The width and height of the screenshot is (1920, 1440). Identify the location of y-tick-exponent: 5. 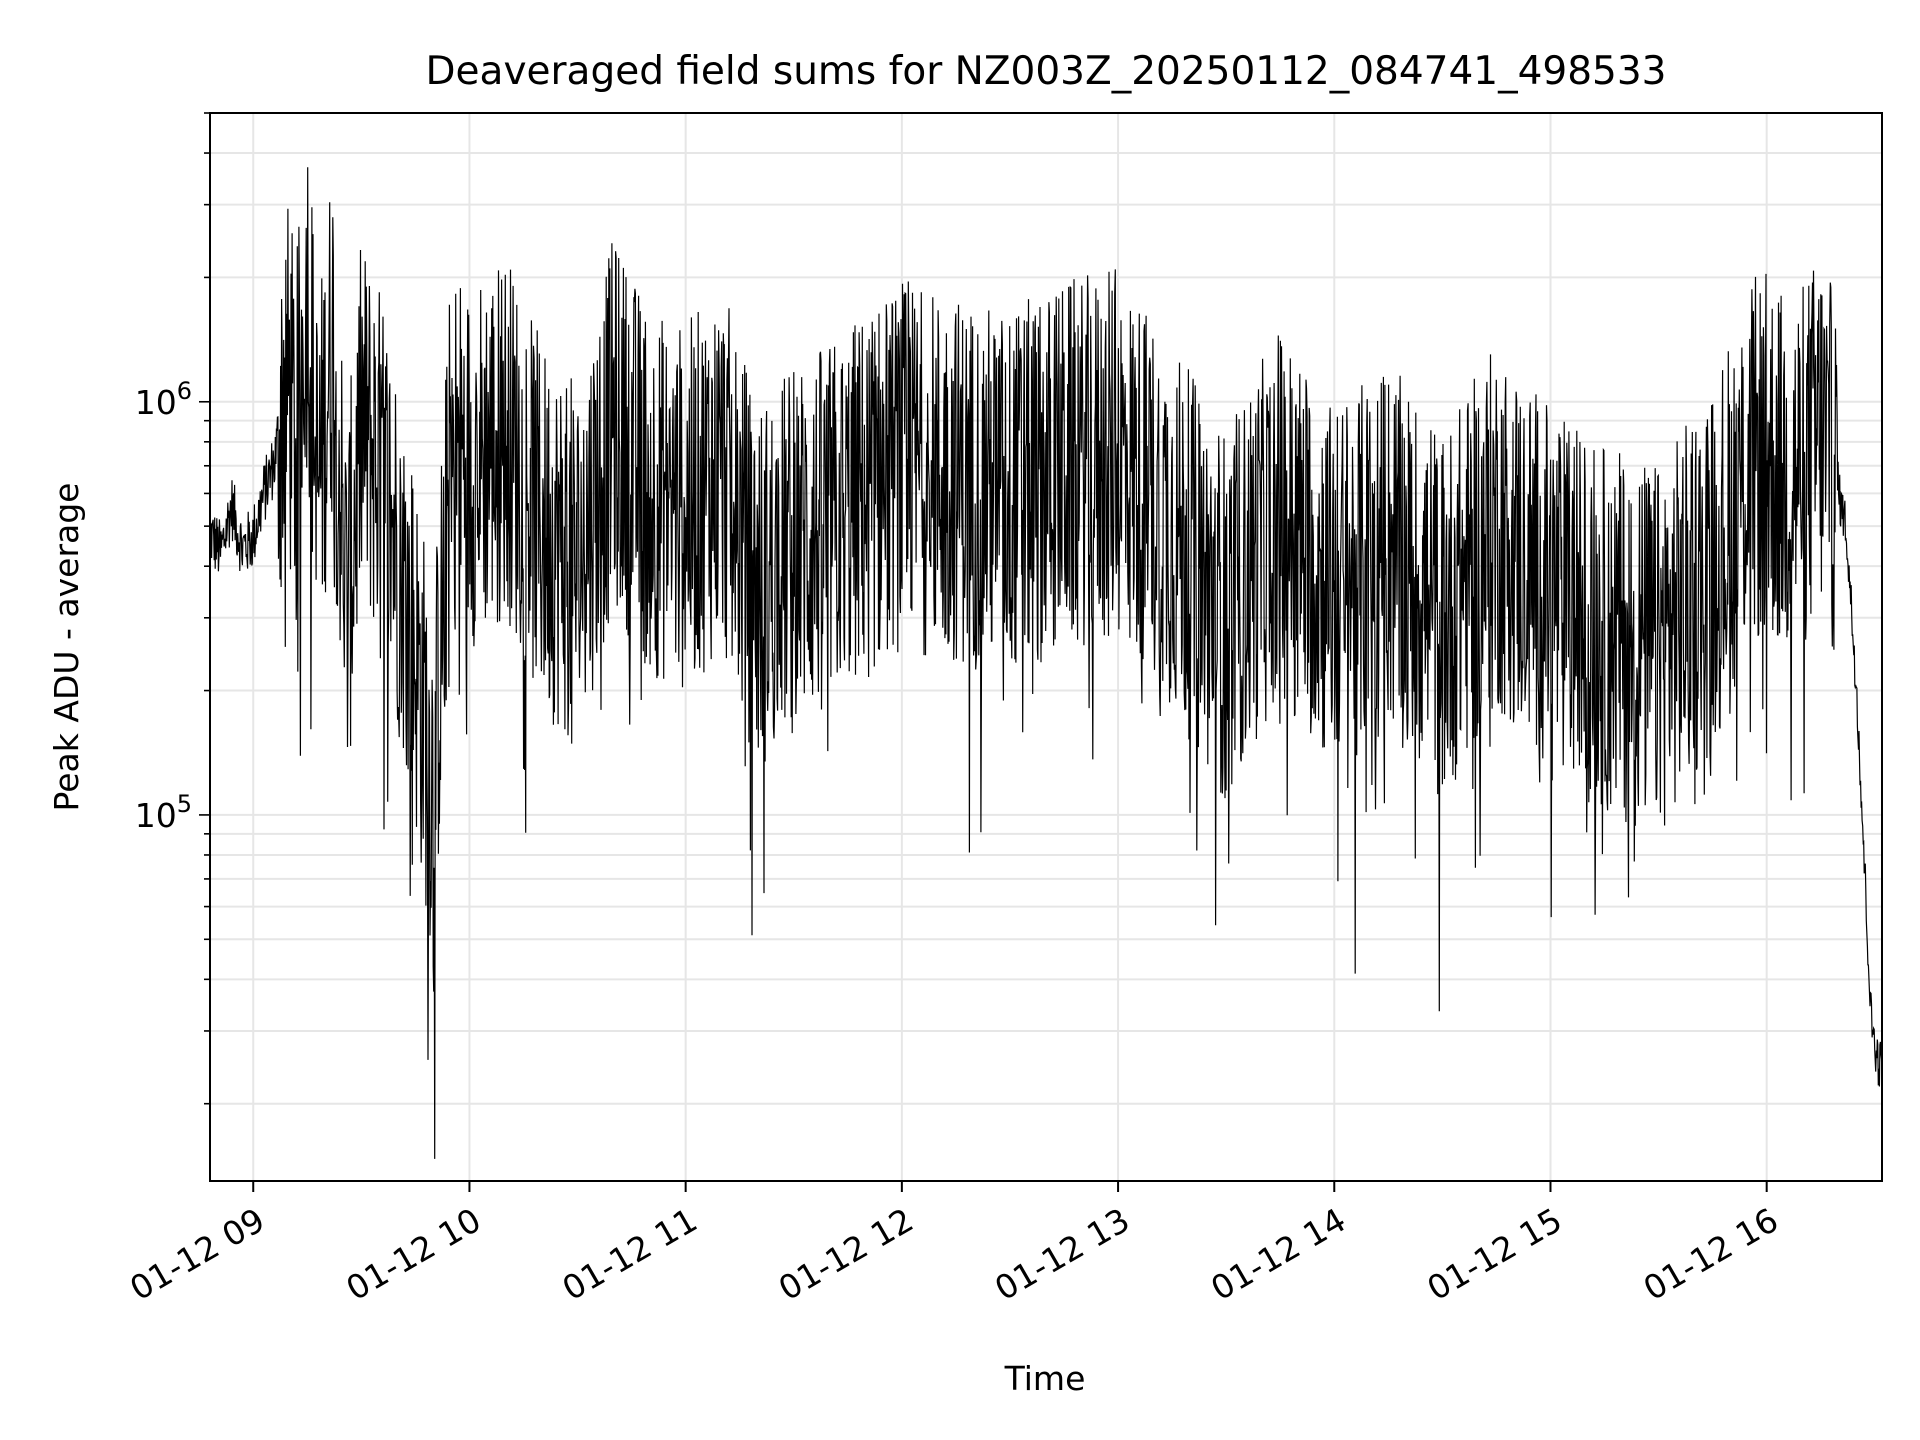
(184, 804).